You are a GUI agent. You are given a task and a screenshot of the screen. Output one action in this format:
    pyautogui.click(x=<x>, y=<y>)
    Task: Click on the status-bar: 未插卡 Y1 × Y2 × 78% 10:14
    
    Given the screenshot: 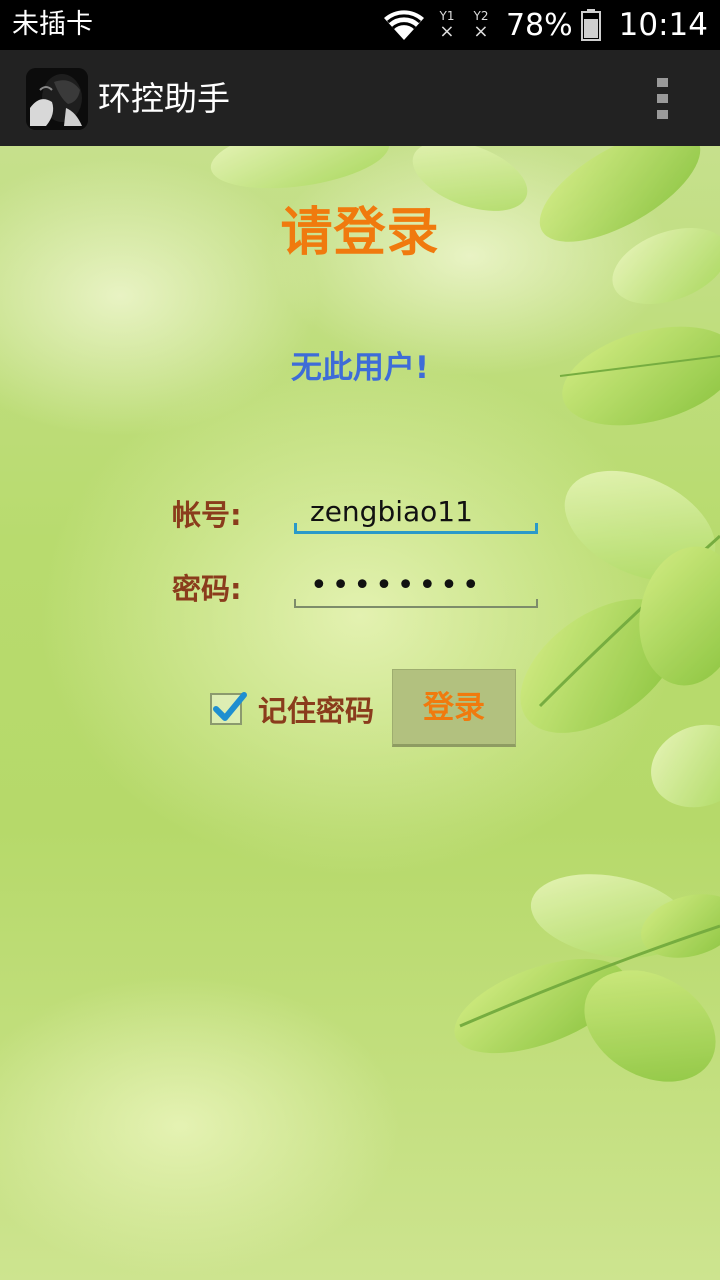 What is the action you would take?
    pyautogui.click(x=360, y=25)
    